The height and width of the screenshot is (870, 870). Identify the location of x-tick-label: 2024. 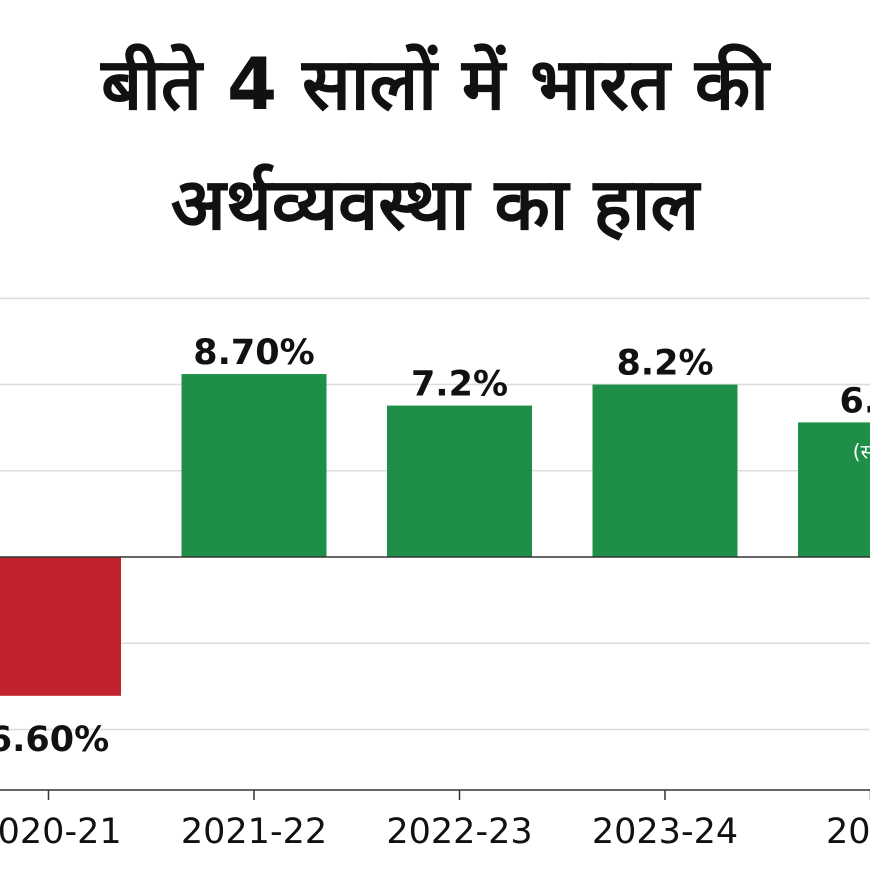
(848, 832).